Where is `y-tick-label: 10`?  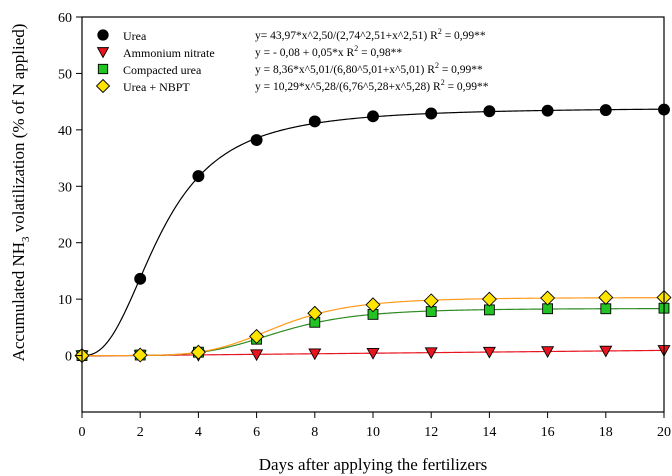
y-tick-label: 10 is located at coordinates (65, 300).